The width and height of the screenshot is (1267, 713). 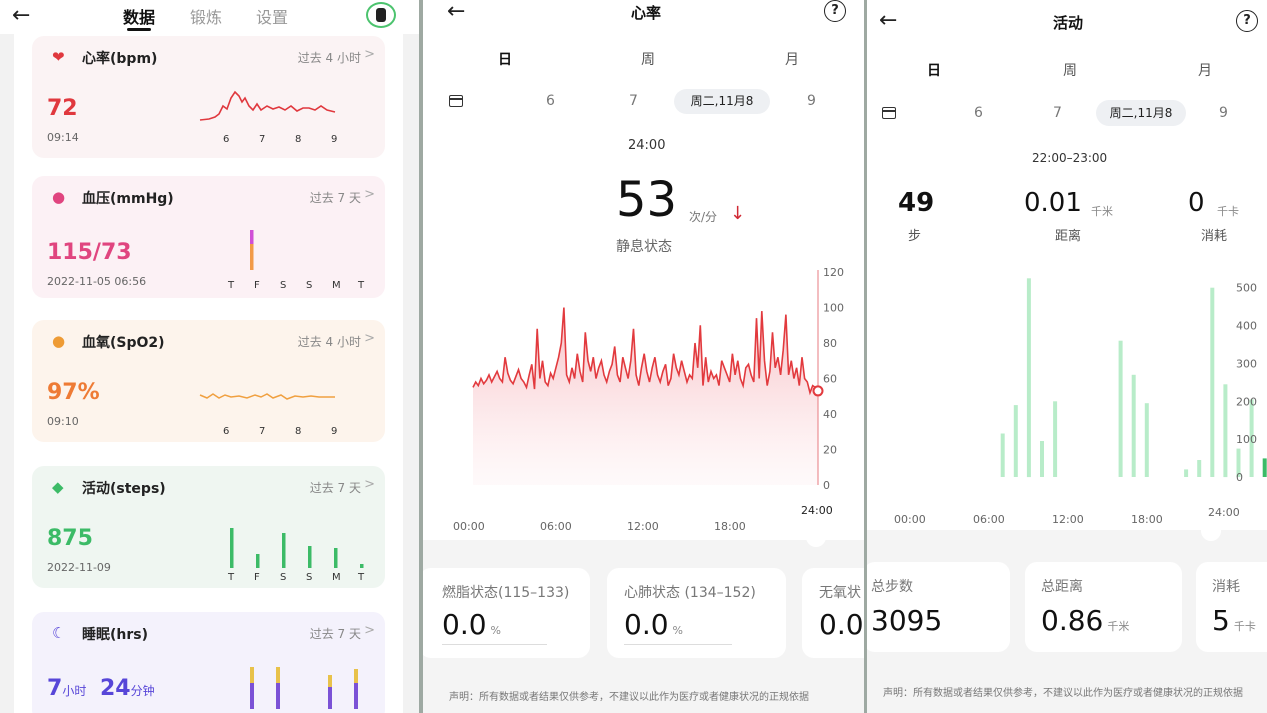 What do you see at coordinates (296, 260) in the screenshot?
I see `blood-pressure-chart: TFSSMTW` at bounding box center [296, 260].